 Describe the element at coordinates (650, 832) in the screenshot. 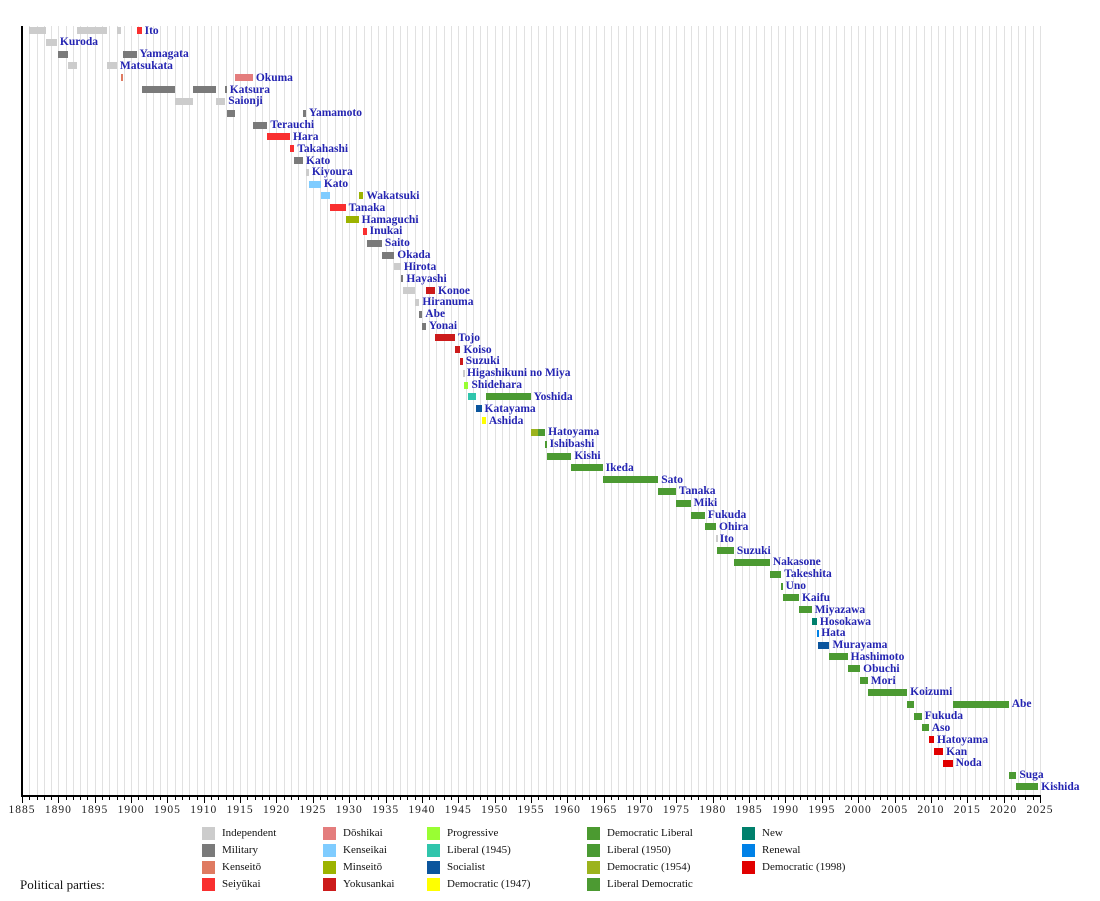

I see `legend-label: Democratic Liberal` at that location.